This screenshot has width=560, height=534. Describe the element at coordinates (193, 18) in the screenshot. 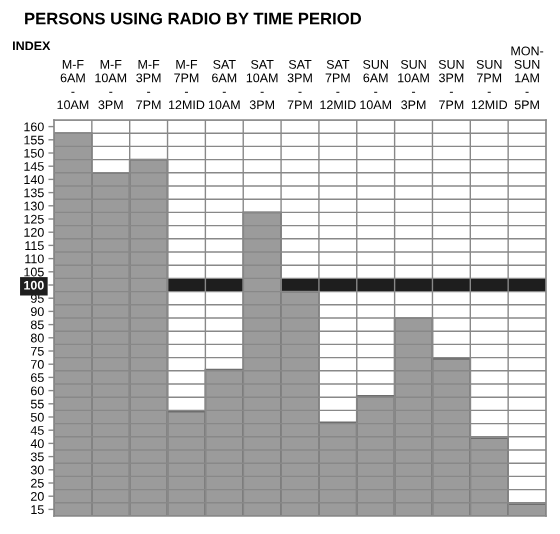

I see `chart-title: PERSONS USING RADIO BY TIME PERIOD` at that location.